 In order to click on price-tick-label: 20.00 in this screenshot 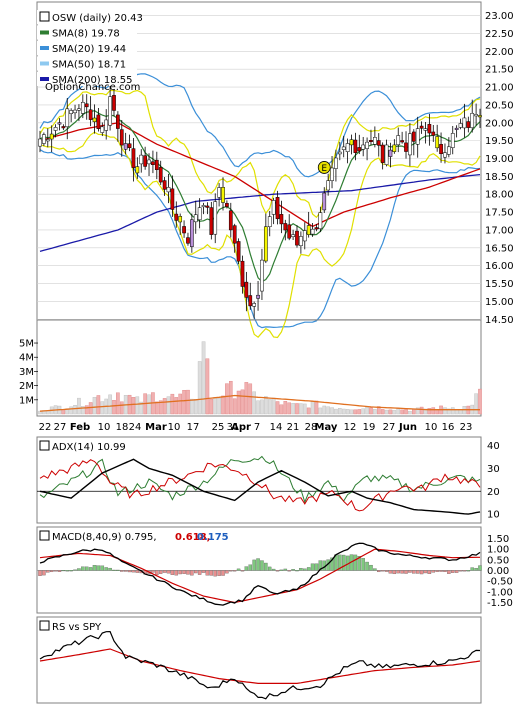, I will do `click(499, 123)`.